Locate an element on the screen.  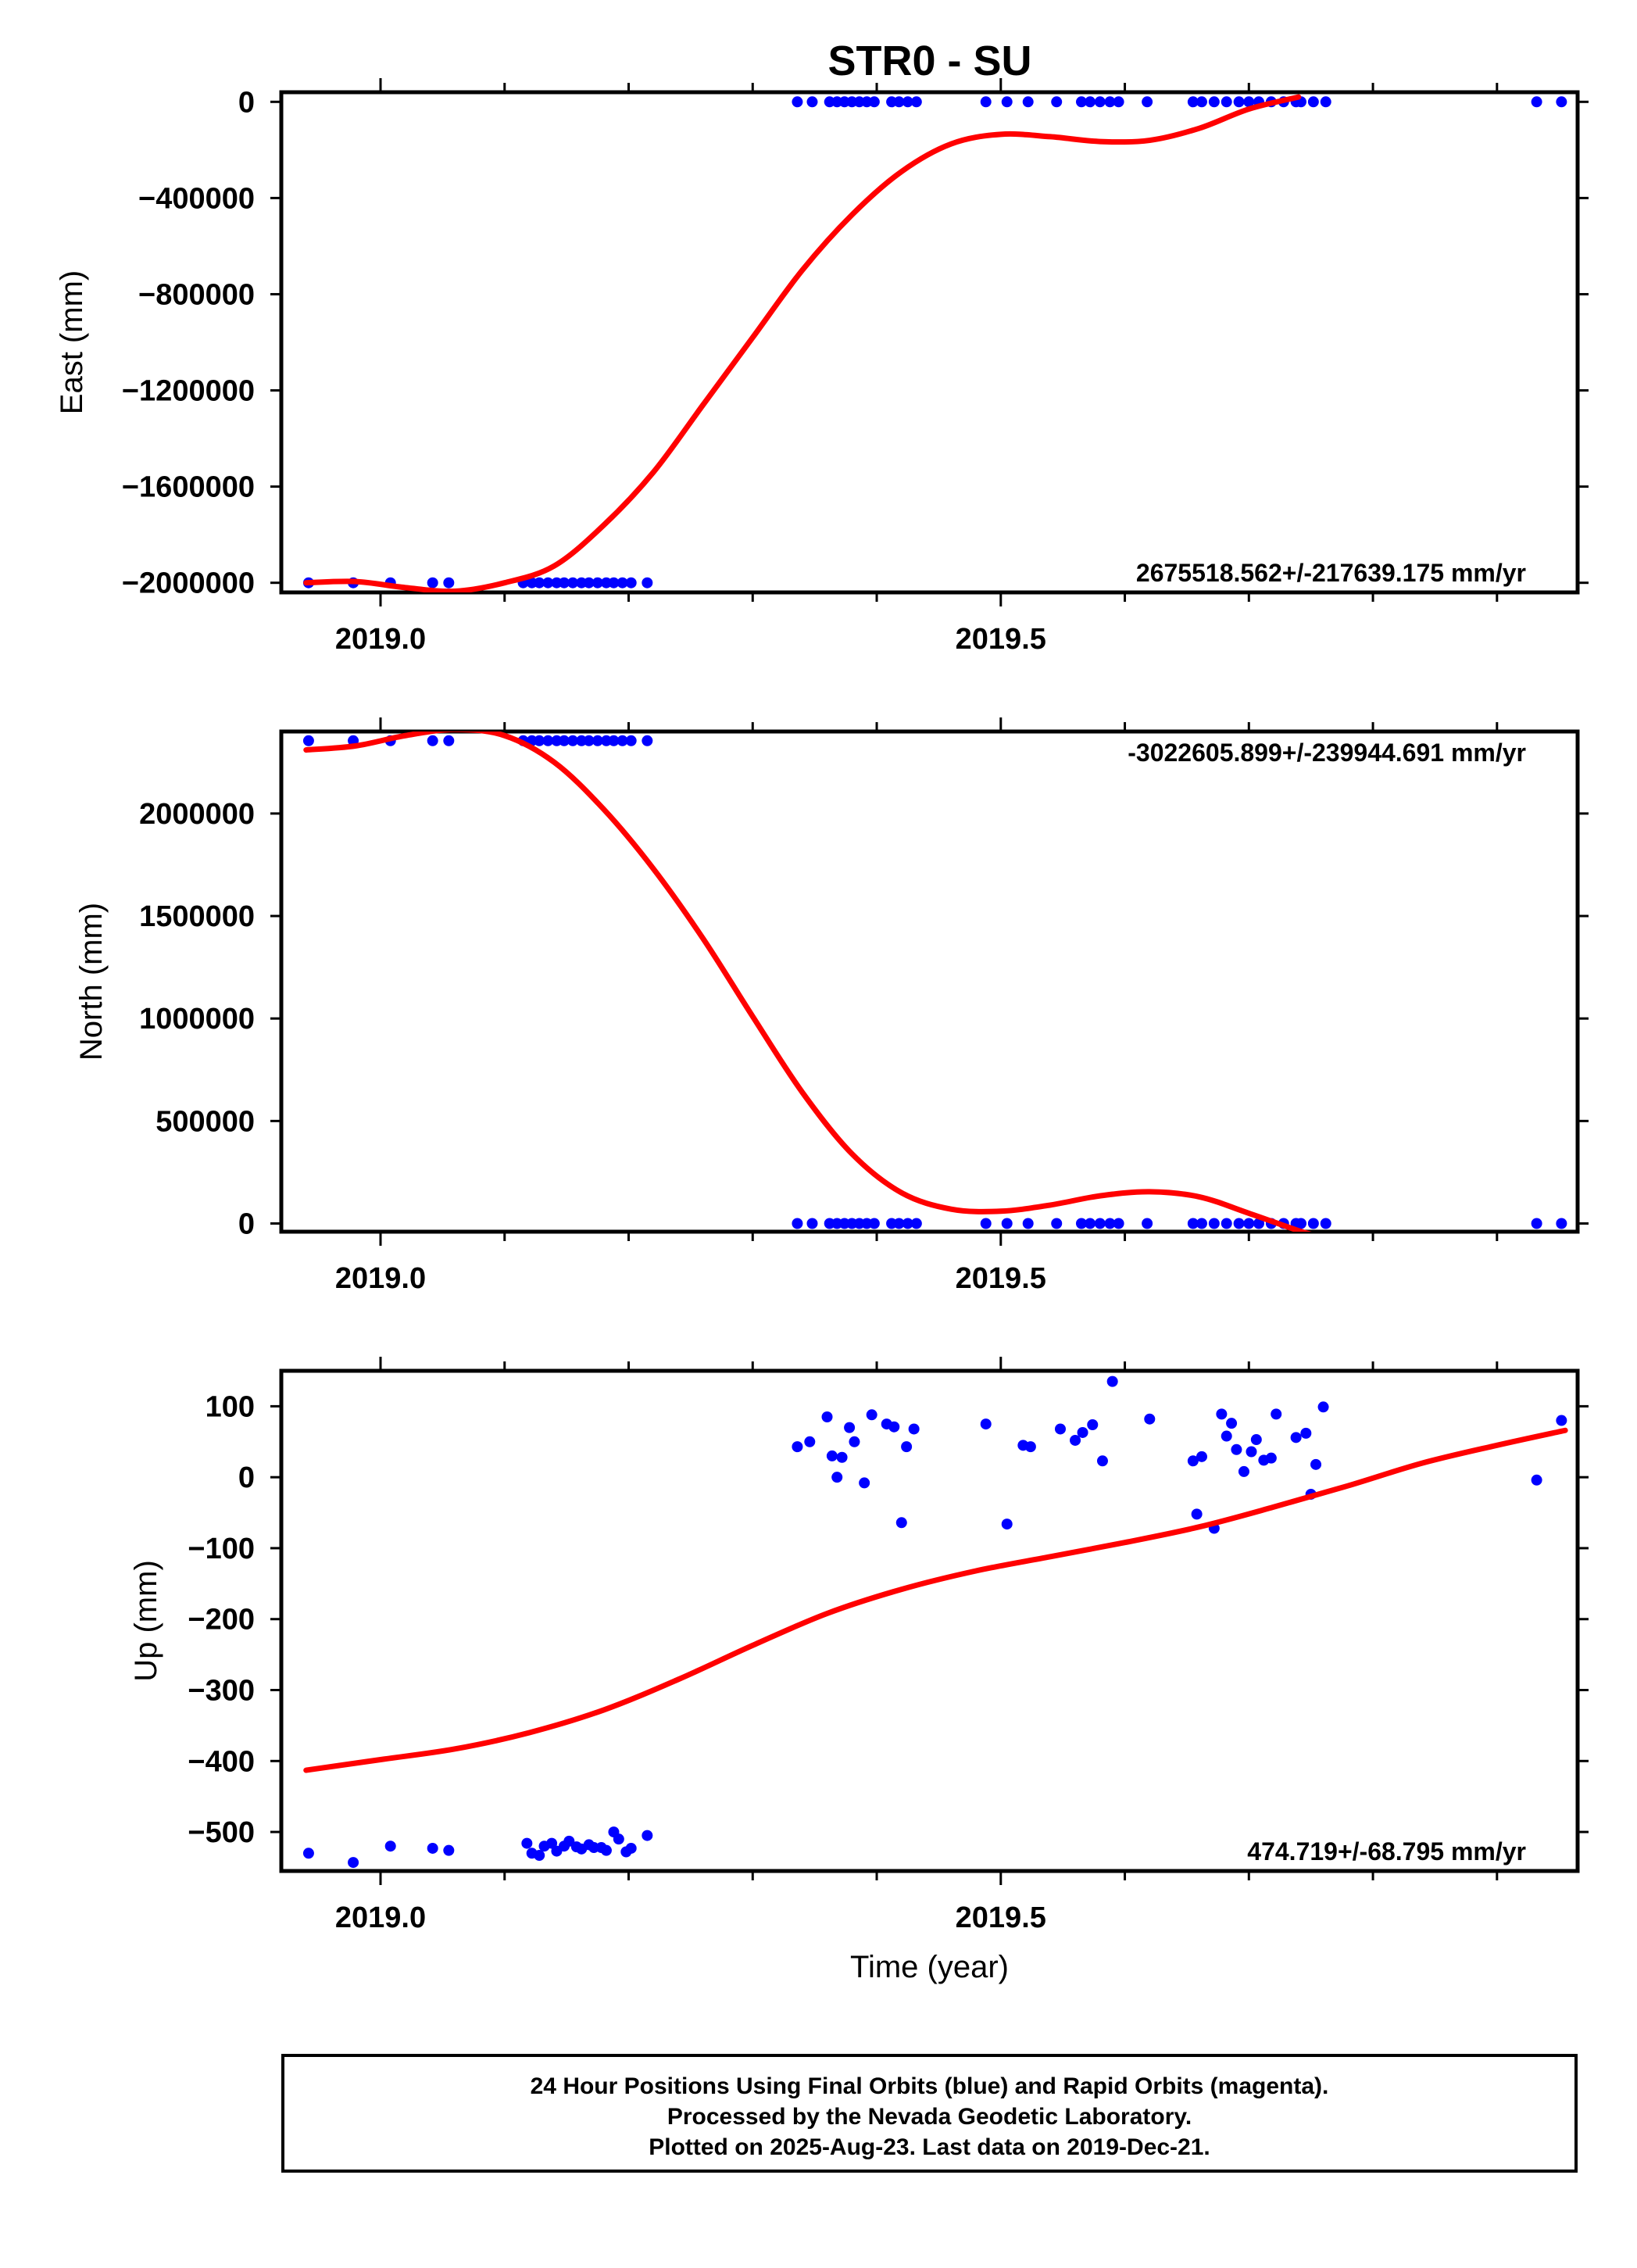
y-tick-label: 1000000 is located at coordinates (197, 1019).